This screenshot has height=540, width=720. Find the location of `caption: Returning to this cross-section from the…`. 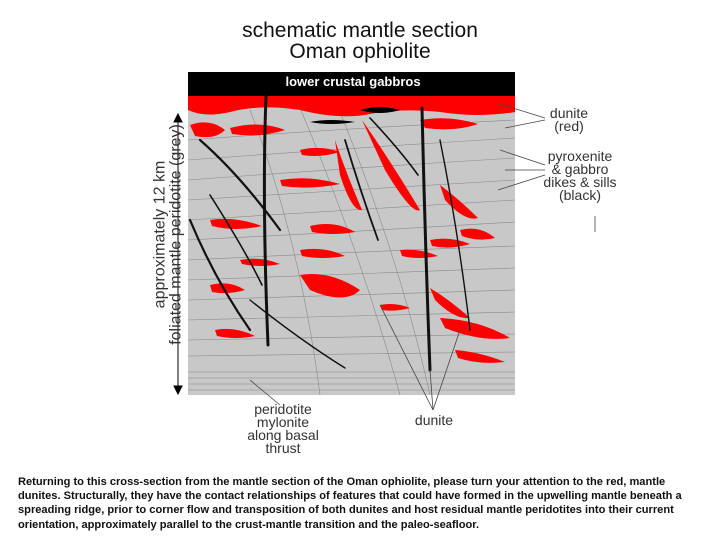

caption: Returning to this cross-section from the… is located at coordinates (350, 503).